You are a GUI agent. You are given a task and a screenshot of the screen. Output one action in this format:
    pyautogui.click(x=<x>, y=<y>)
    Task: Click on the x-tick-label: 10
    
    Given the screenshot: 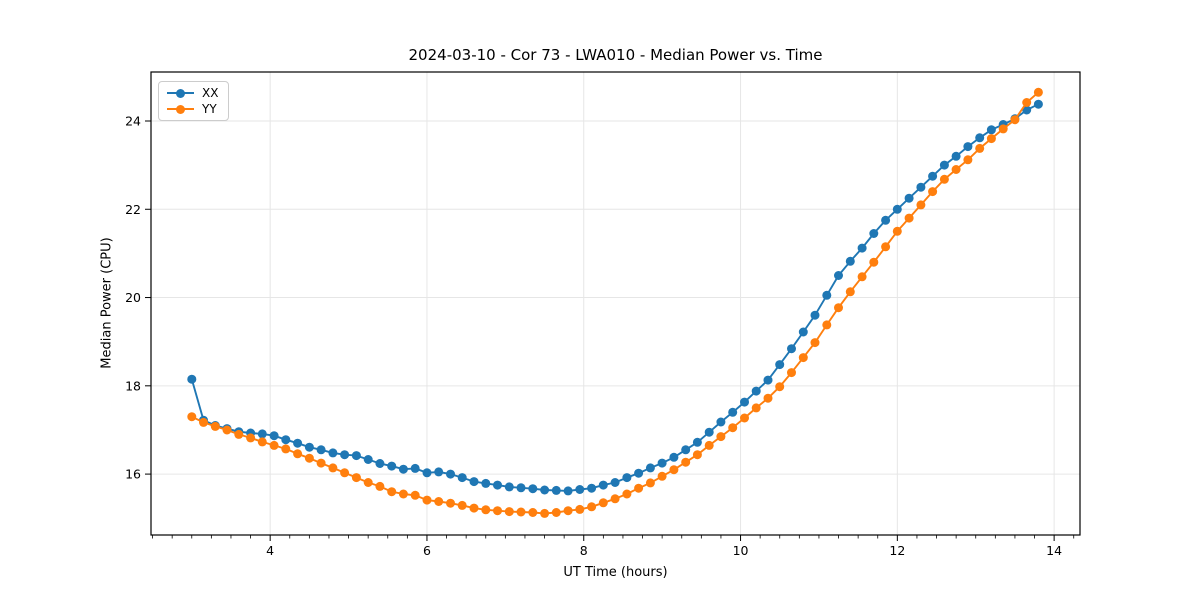 What is the action you would take?
    pyautogui.click(x=741, y=550)
    